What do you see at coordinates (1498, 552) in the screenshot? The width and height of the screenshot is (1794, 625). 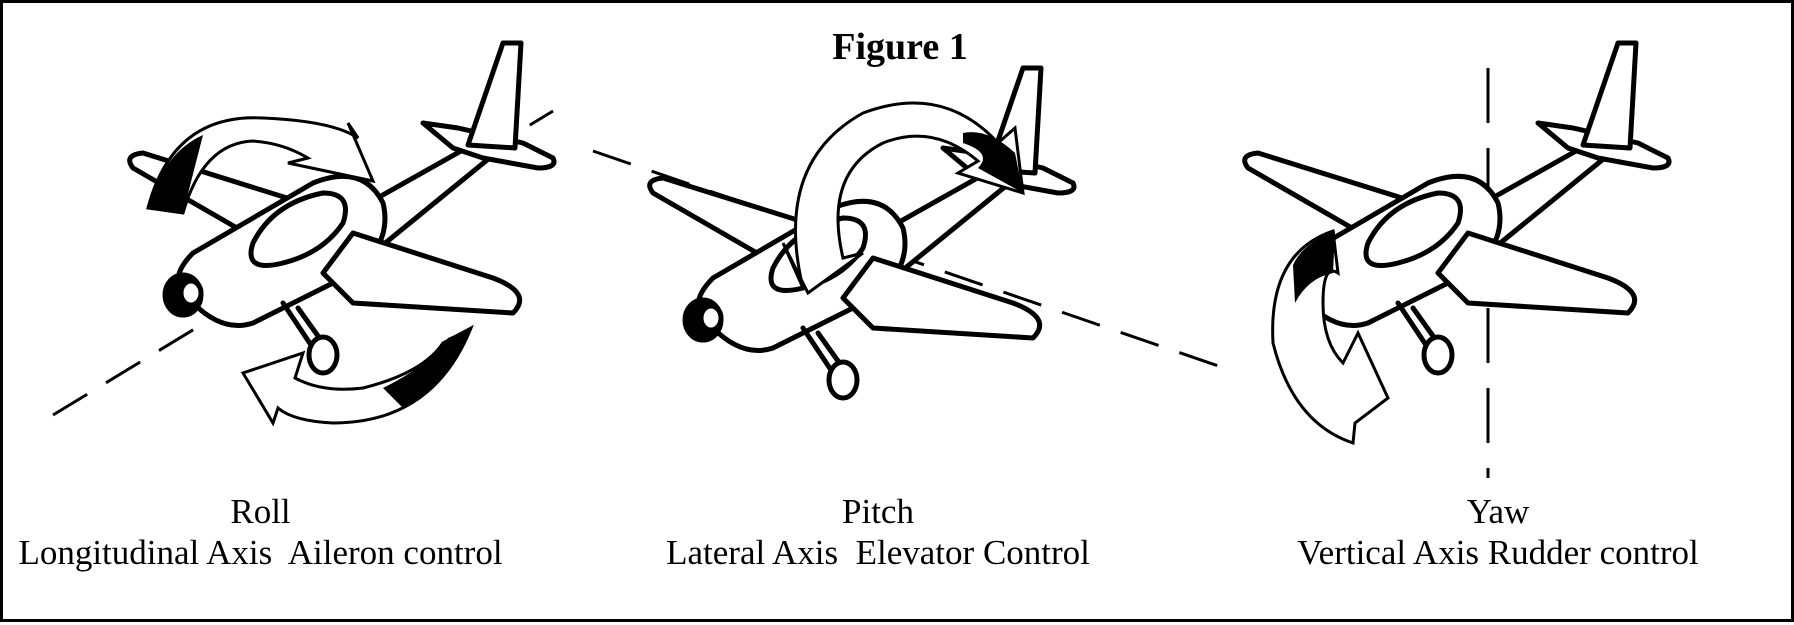 I see `caption-yaw-subtitle: Vertical Axis Rudder control` at bounding box center [1498, 552].